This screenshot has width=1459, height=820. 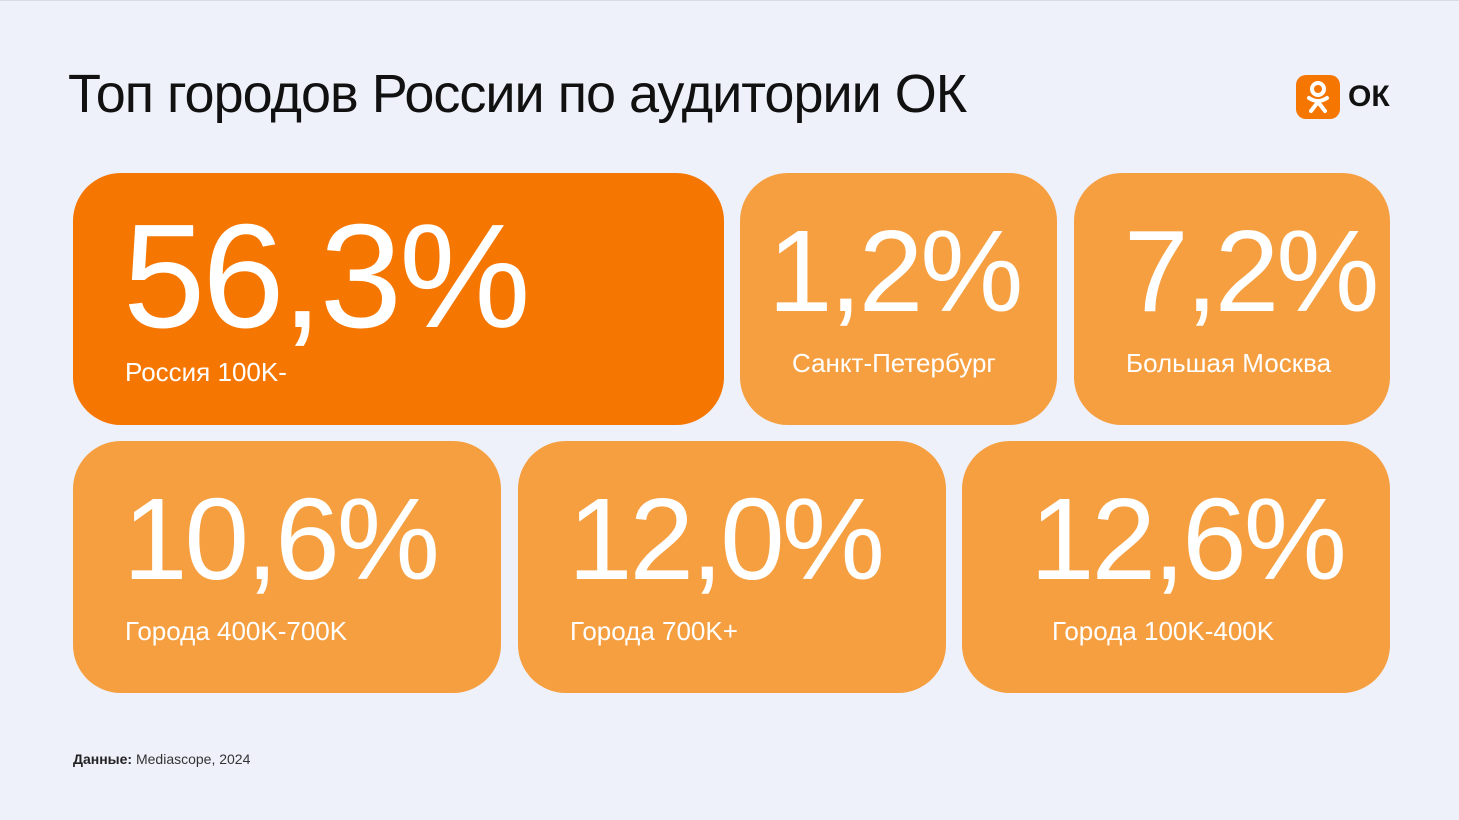 What do you see at coordinates (281, 539) in the screenshot?
I see `stat-value: 10,6%` at bounding box center [281, 539].